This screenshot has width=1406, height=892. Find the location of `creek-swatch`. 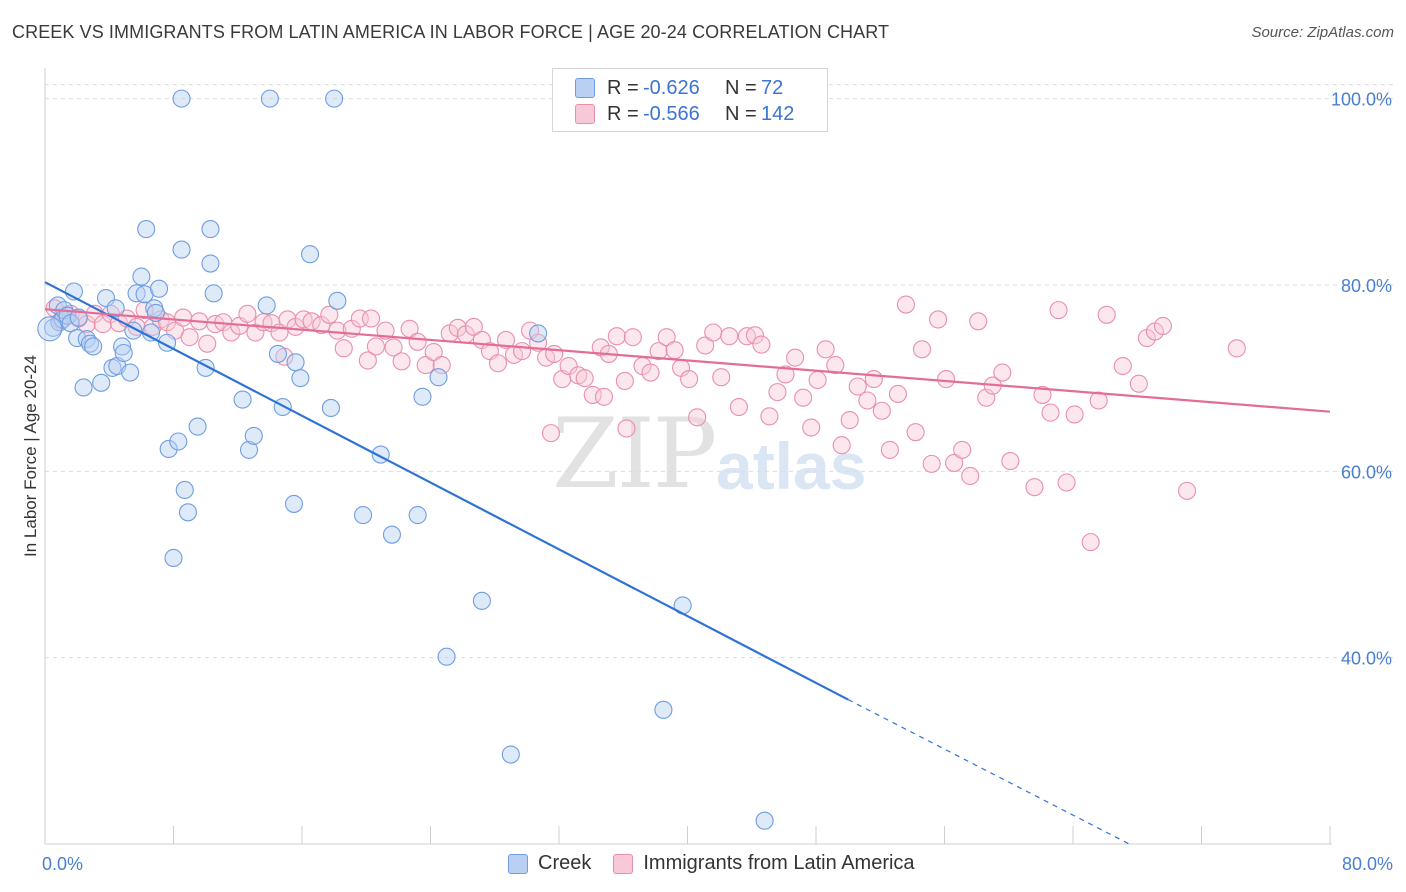

creek-swatch is located at coordinates (518, 863).